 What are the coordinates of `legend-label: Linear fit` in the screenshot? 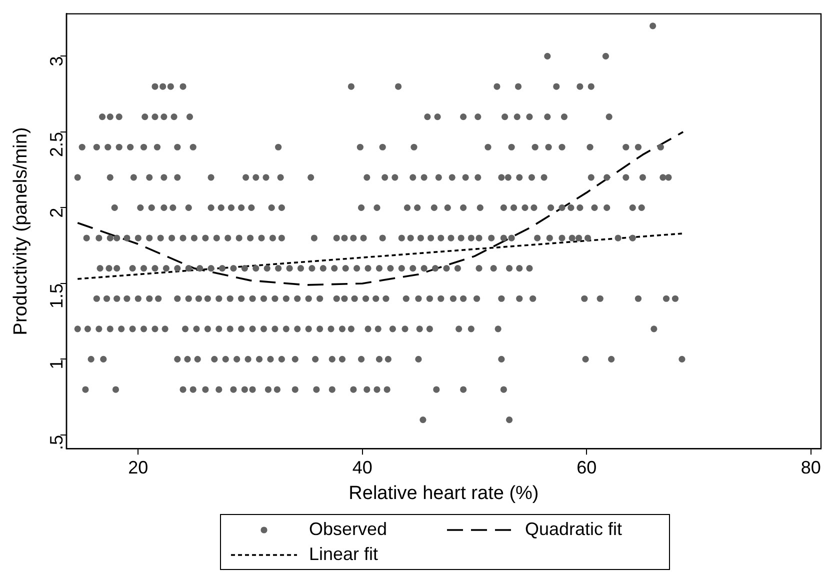 It's located at (343, 554).